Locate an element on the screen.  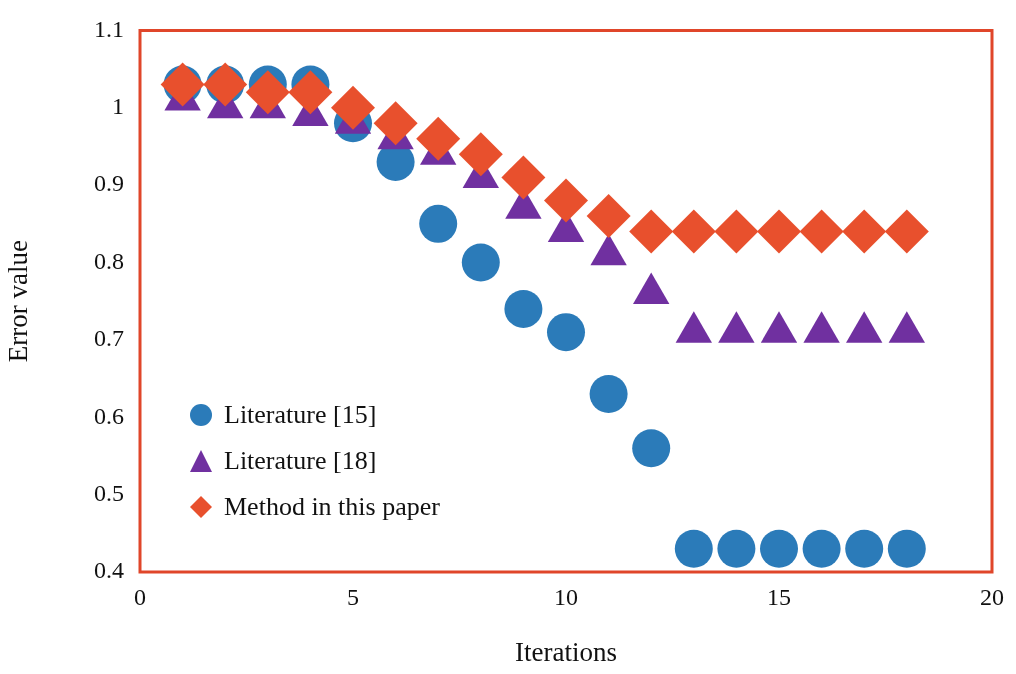
y-axis-title: Error value is located at coordinates (18, 301).